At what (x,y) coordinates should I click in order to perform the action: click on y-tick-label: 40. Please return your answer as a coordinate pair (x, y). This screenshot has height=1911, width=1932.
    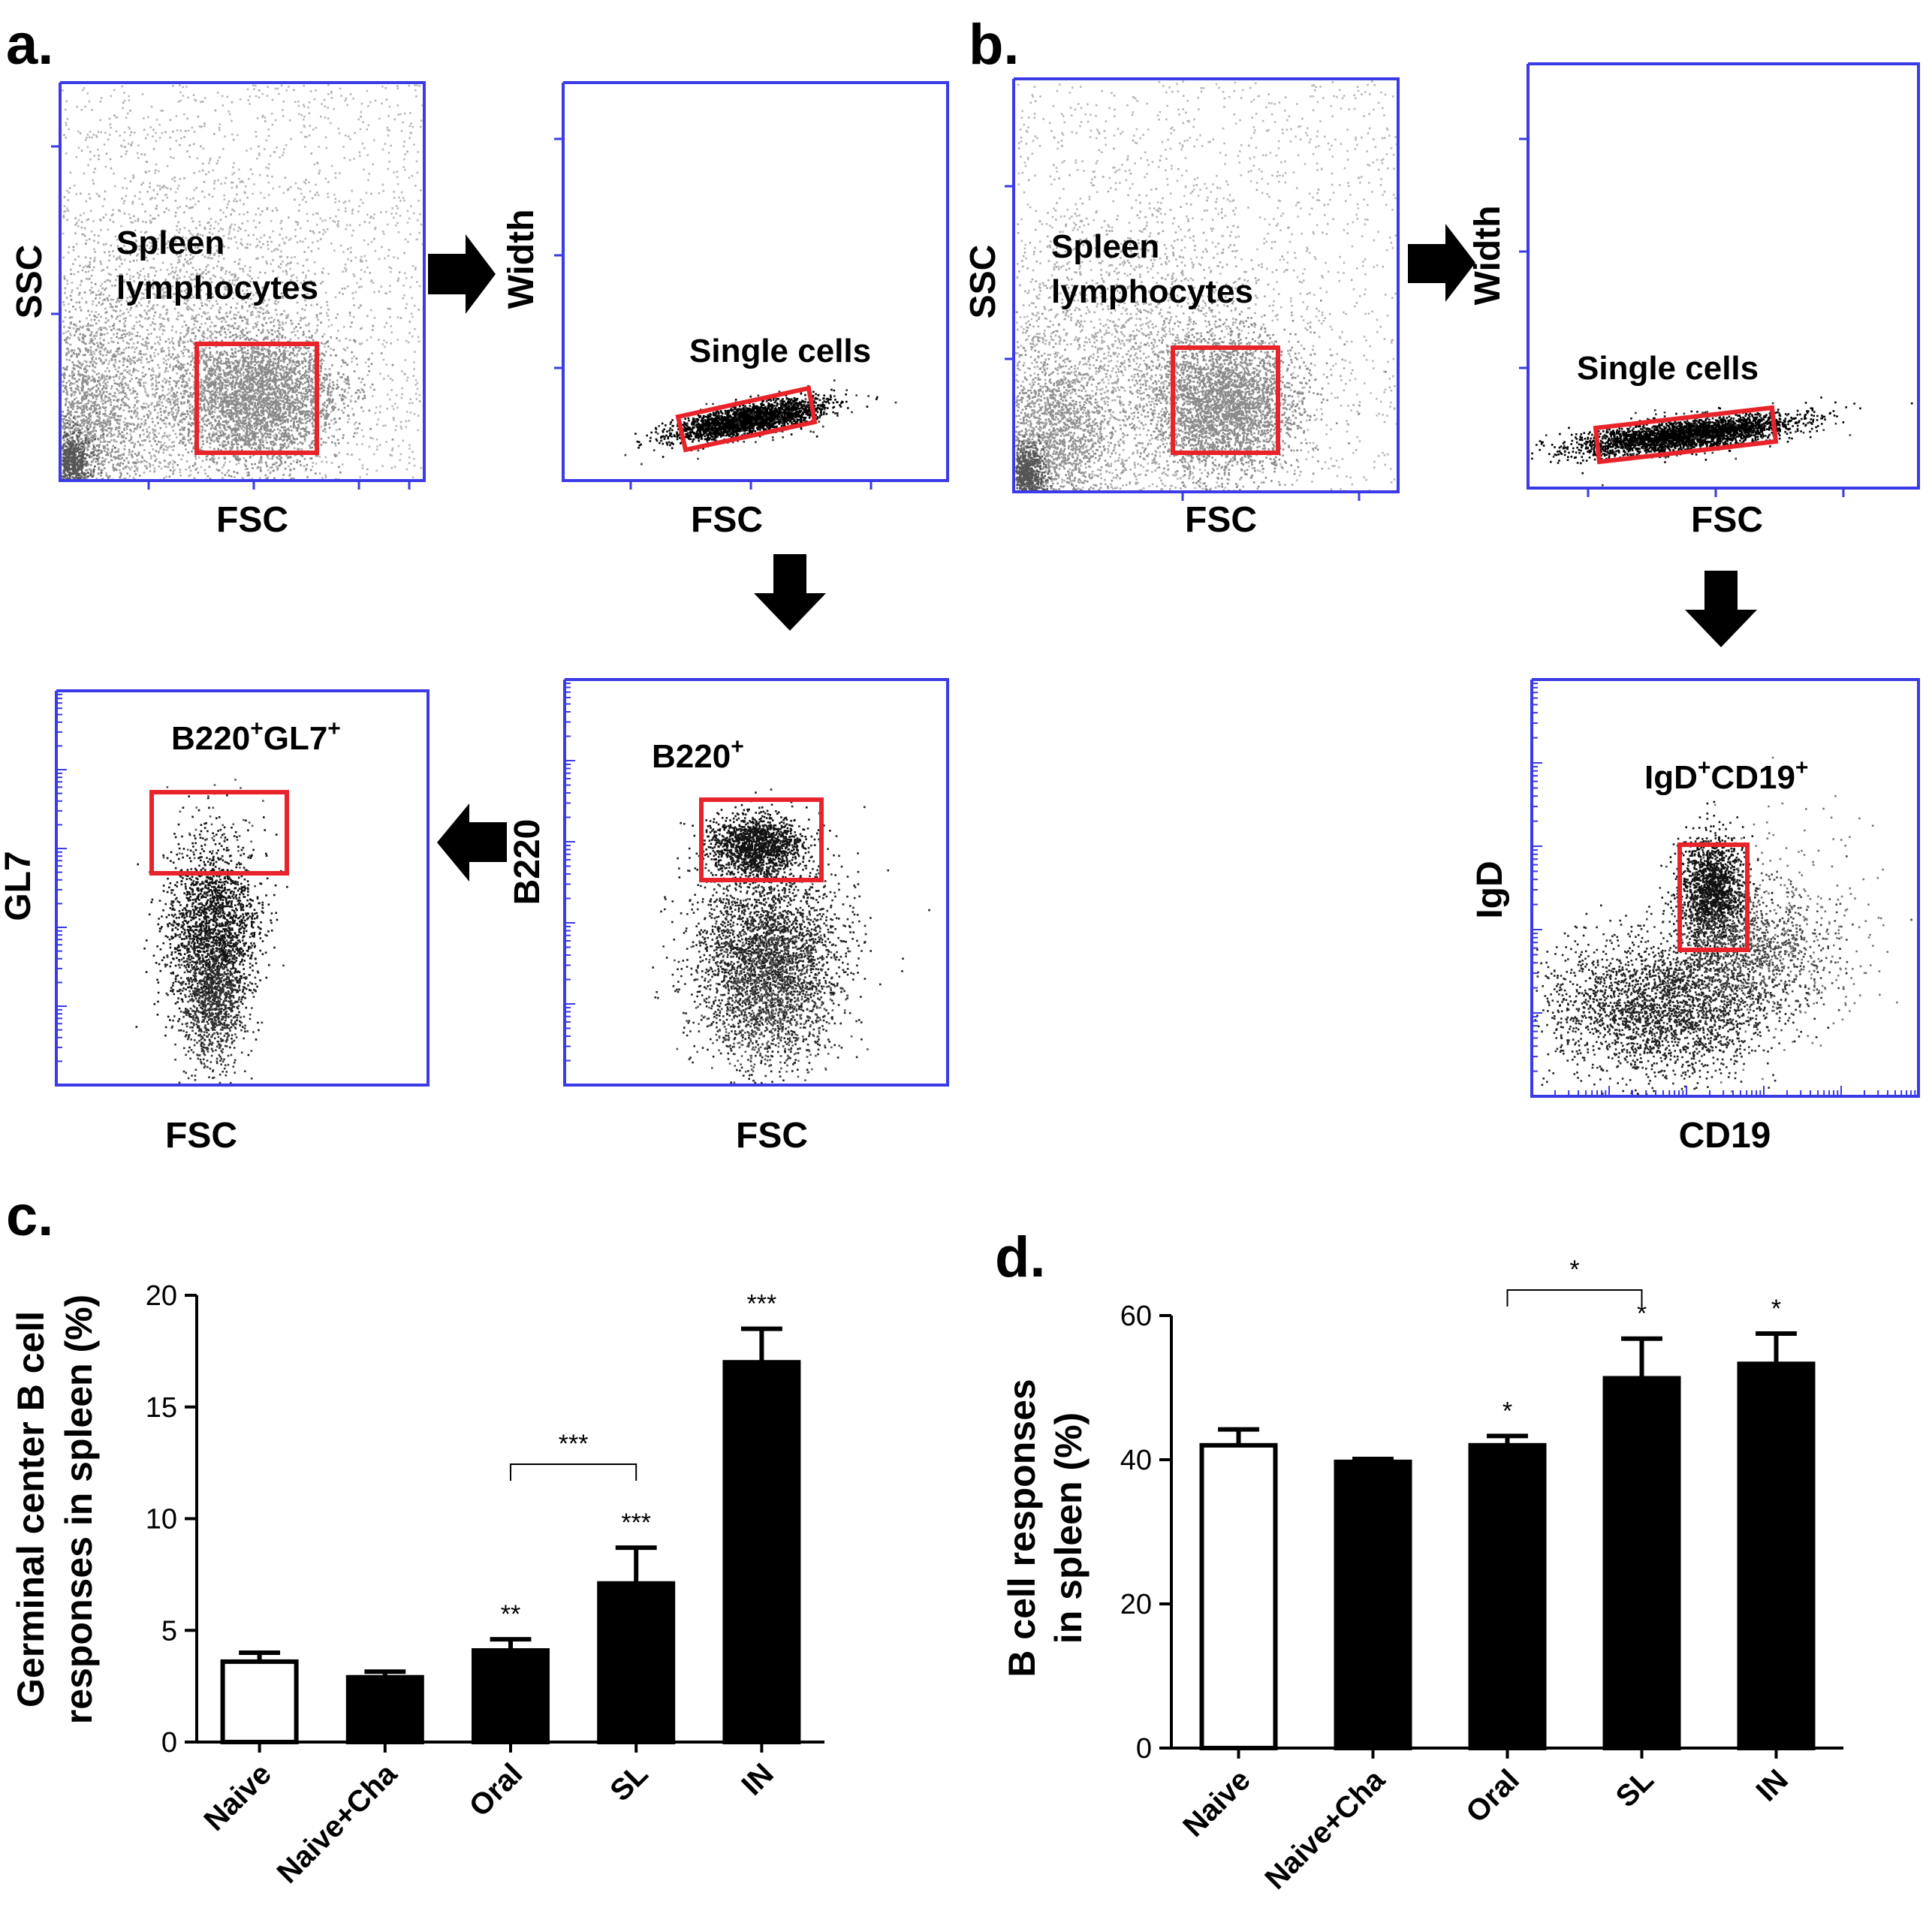
    Looking at the image, I should click on (1136, 1460).